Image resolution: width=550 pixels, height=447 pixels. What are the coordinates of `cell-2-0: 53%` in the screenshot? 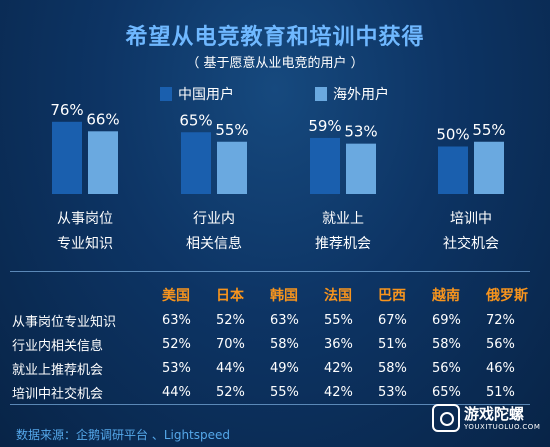 It's located at (176, 368).